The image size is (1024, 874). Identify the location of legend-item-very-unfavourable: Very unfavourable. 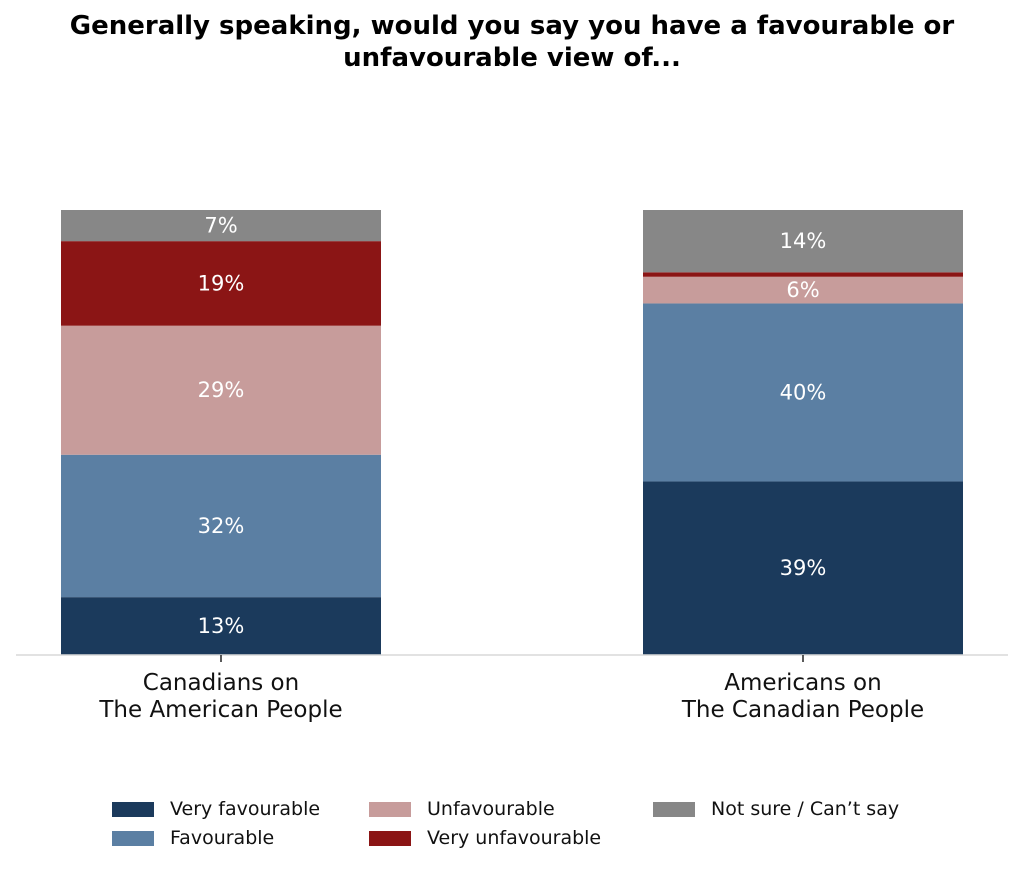
(485, 838).